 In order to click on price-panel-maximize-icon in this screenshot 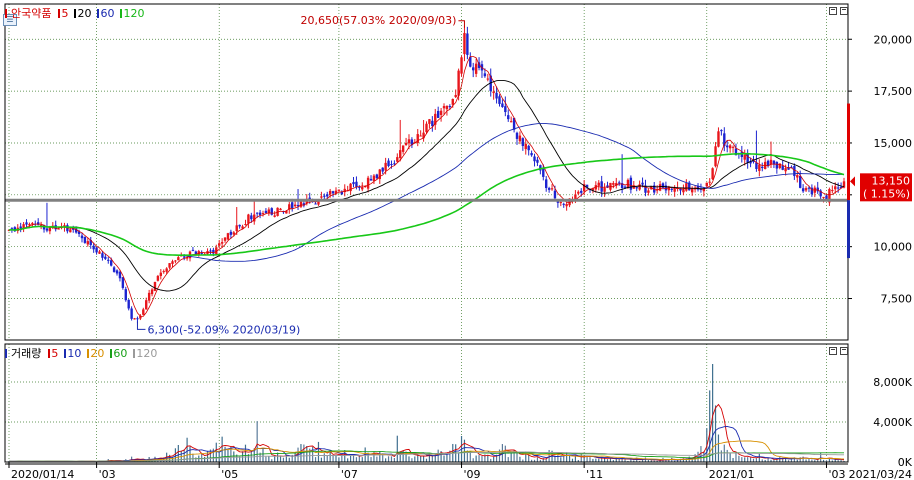, I will do `click(844, 11)`.